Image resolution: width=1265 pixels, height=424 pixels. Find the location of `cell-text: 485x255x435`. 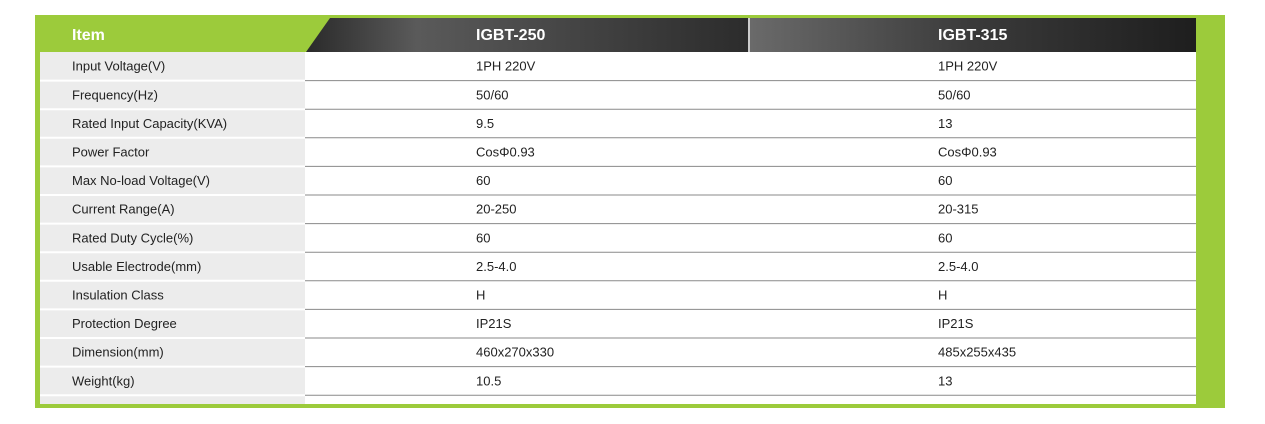

cell-text: 485x255x435 is located at coordinates (977, 352).